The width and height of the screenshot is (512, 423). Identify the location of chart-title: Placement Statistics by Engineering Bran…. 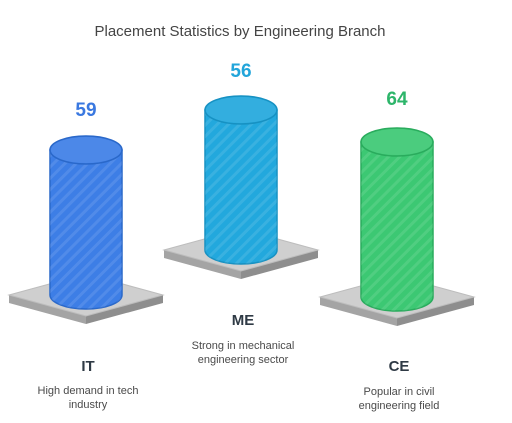
(240, 31).